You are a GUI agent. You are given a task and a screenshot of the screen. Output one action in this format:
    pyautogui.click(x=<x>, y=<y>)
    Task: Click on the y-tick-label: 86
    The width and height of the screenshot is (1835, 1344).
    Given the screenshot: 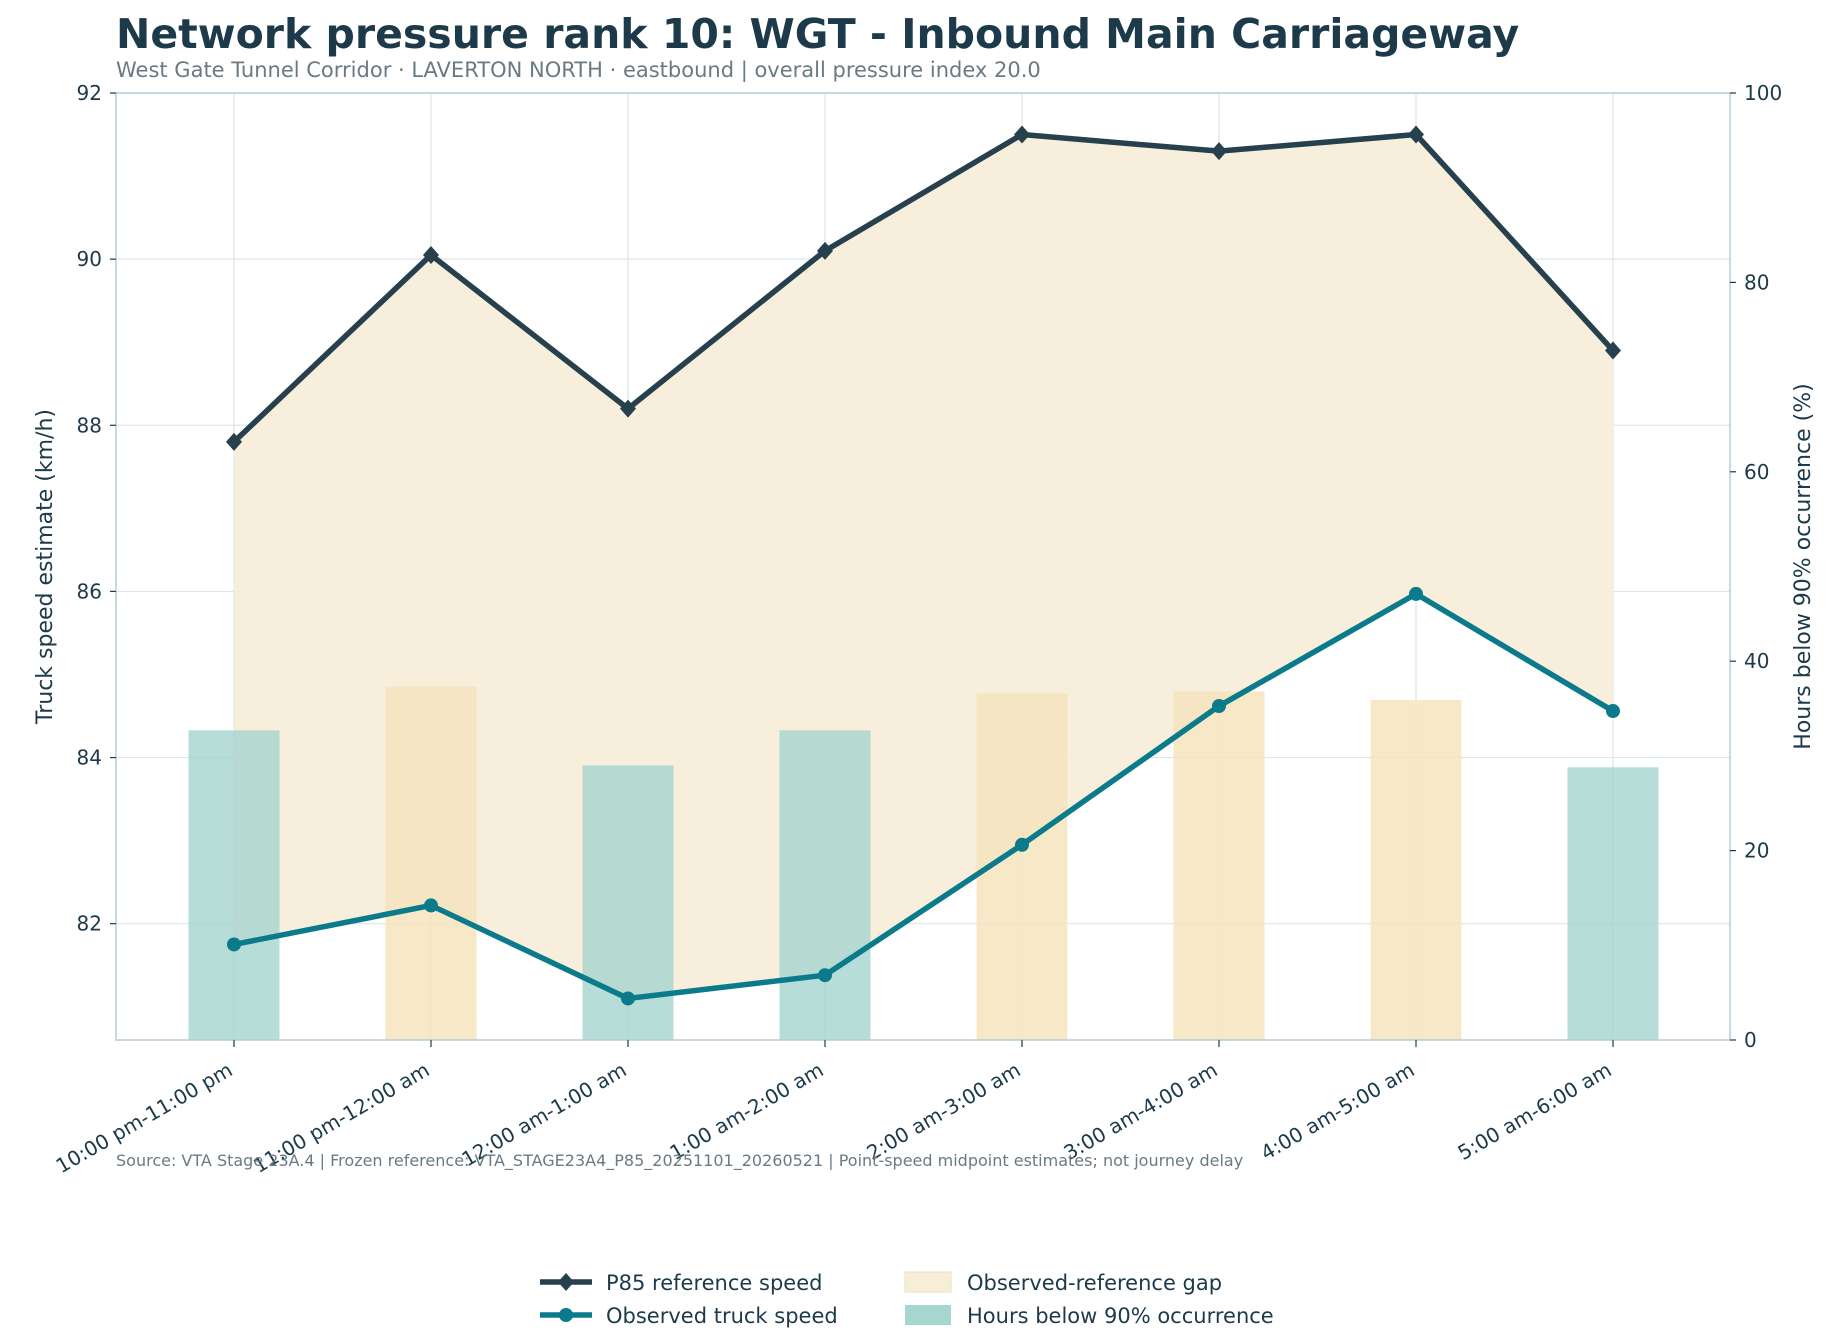 What is the action you would take?
    pyautogui.click(x=89, y=591)
    